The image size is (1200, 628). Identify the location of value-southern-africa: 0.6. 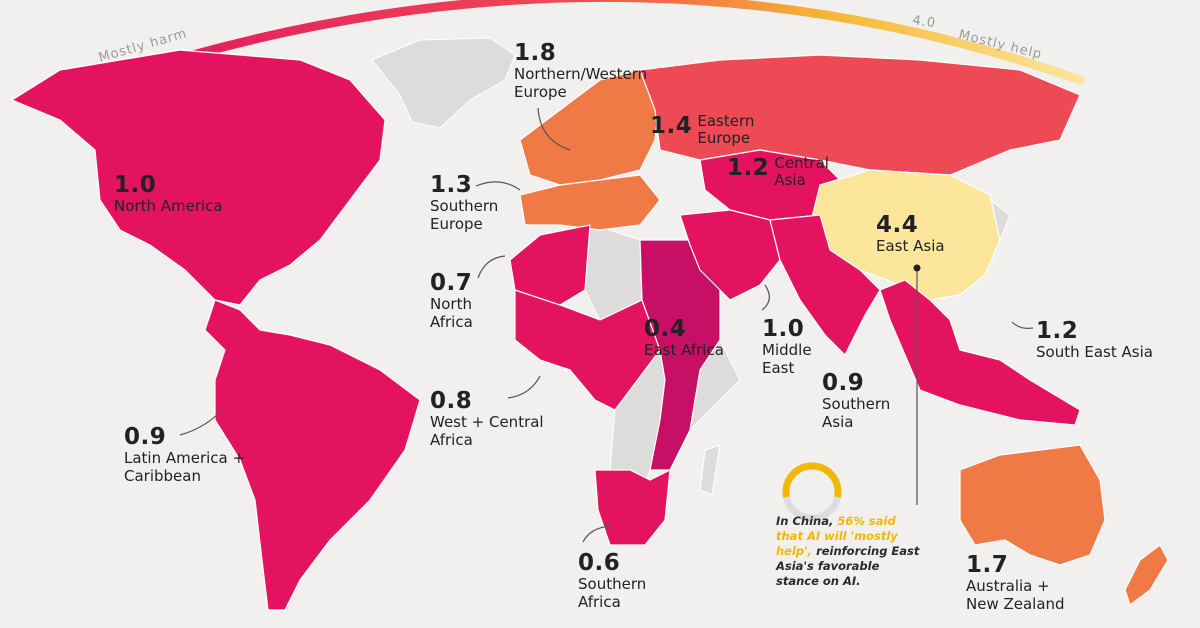
(599, 563).